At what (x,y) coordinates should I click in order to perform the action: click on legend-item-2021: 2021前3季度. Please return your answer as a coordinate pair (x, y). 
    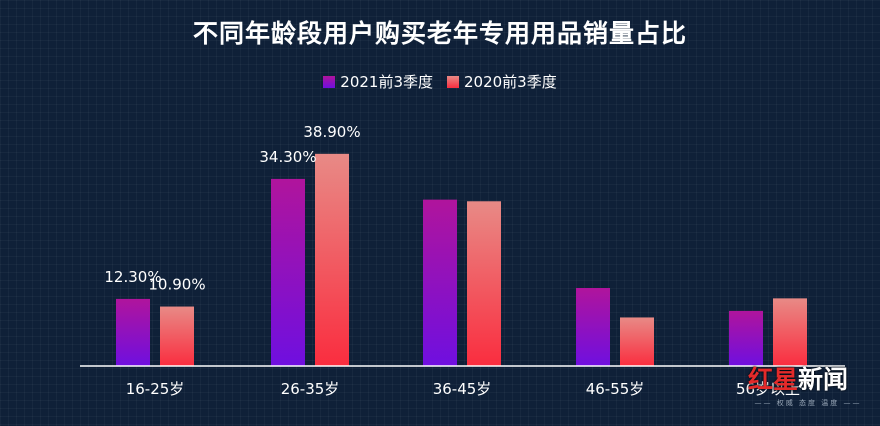
    Looking at the image, I should click on (378, 81).